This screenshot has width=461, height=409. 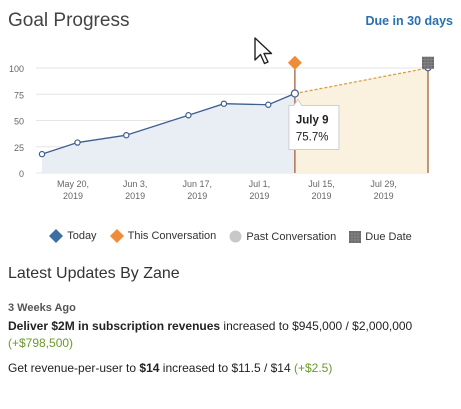 What do you see at coordinates (42, 308) in the screenshot?
I see `update-timestamp: 3 Weeks Ago` at bounding box center [42, 308].